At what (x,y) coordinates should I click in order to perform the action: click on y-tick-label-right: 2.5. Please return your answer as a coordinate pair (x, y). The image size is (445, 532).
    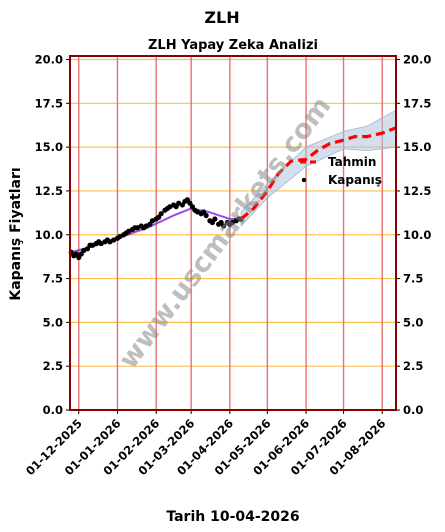
    Looking at the image, I should click on (413, 366).